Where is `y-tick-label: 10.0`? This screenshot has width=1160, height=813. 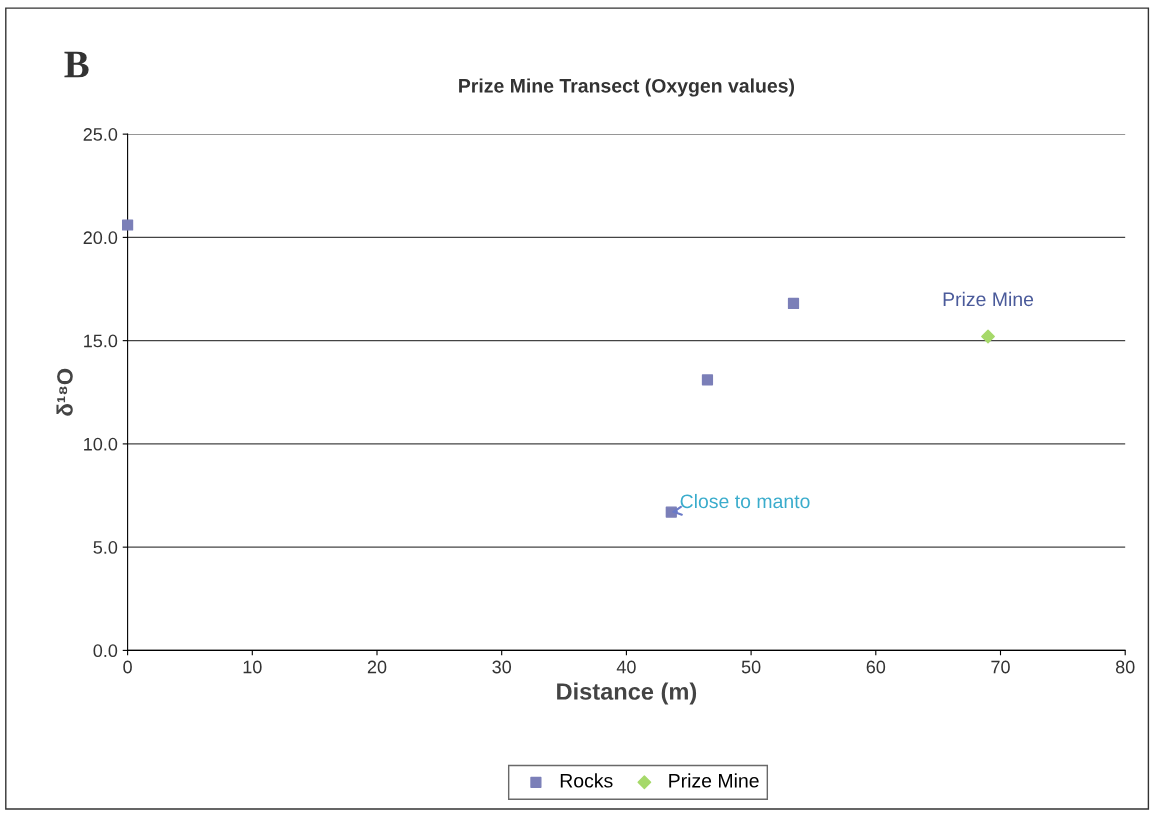
y-tick-label: 10.0 is located at coordinates (101, 444).